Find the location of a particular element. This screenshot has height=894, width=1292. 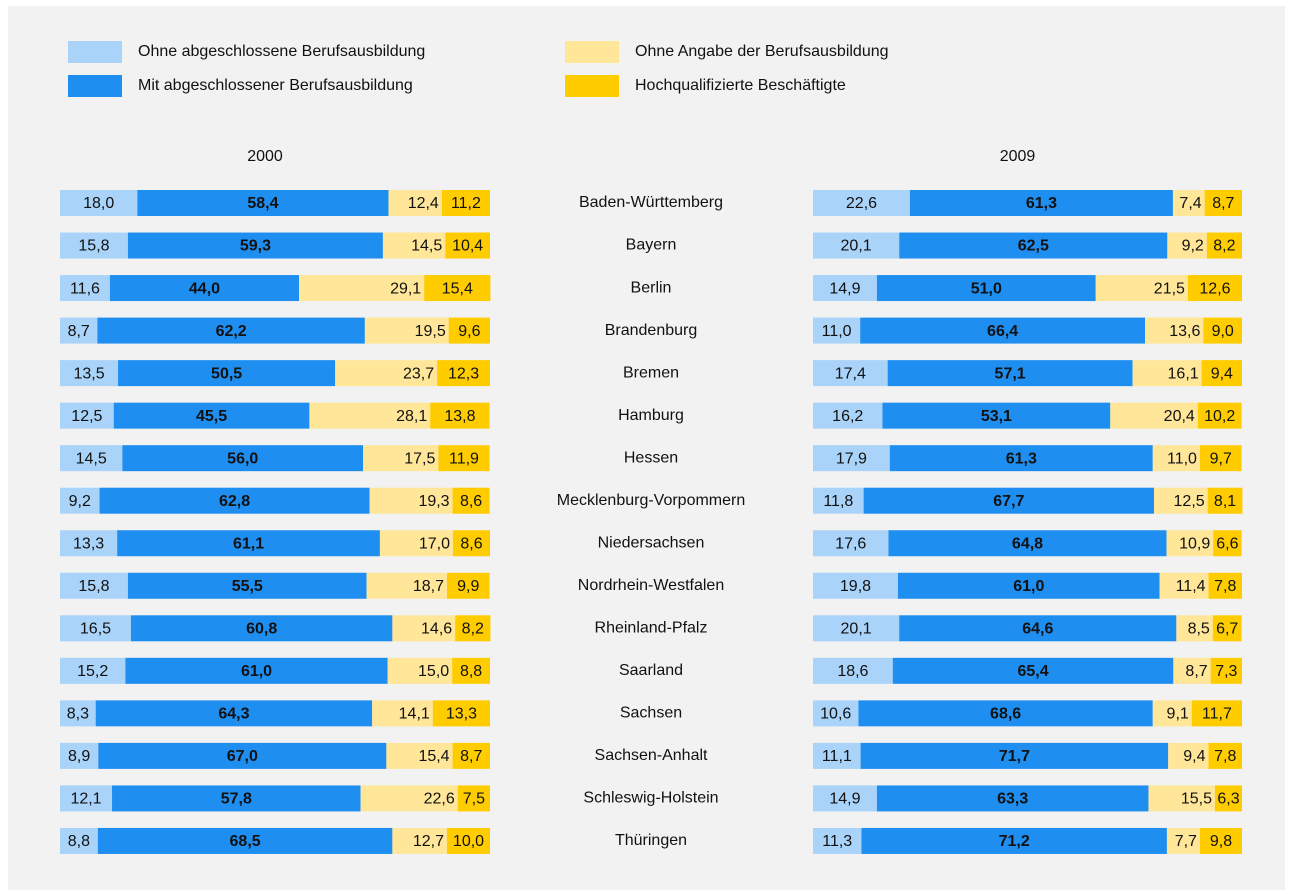

value-label: 7,4 is located at coordinates (1190, 203).